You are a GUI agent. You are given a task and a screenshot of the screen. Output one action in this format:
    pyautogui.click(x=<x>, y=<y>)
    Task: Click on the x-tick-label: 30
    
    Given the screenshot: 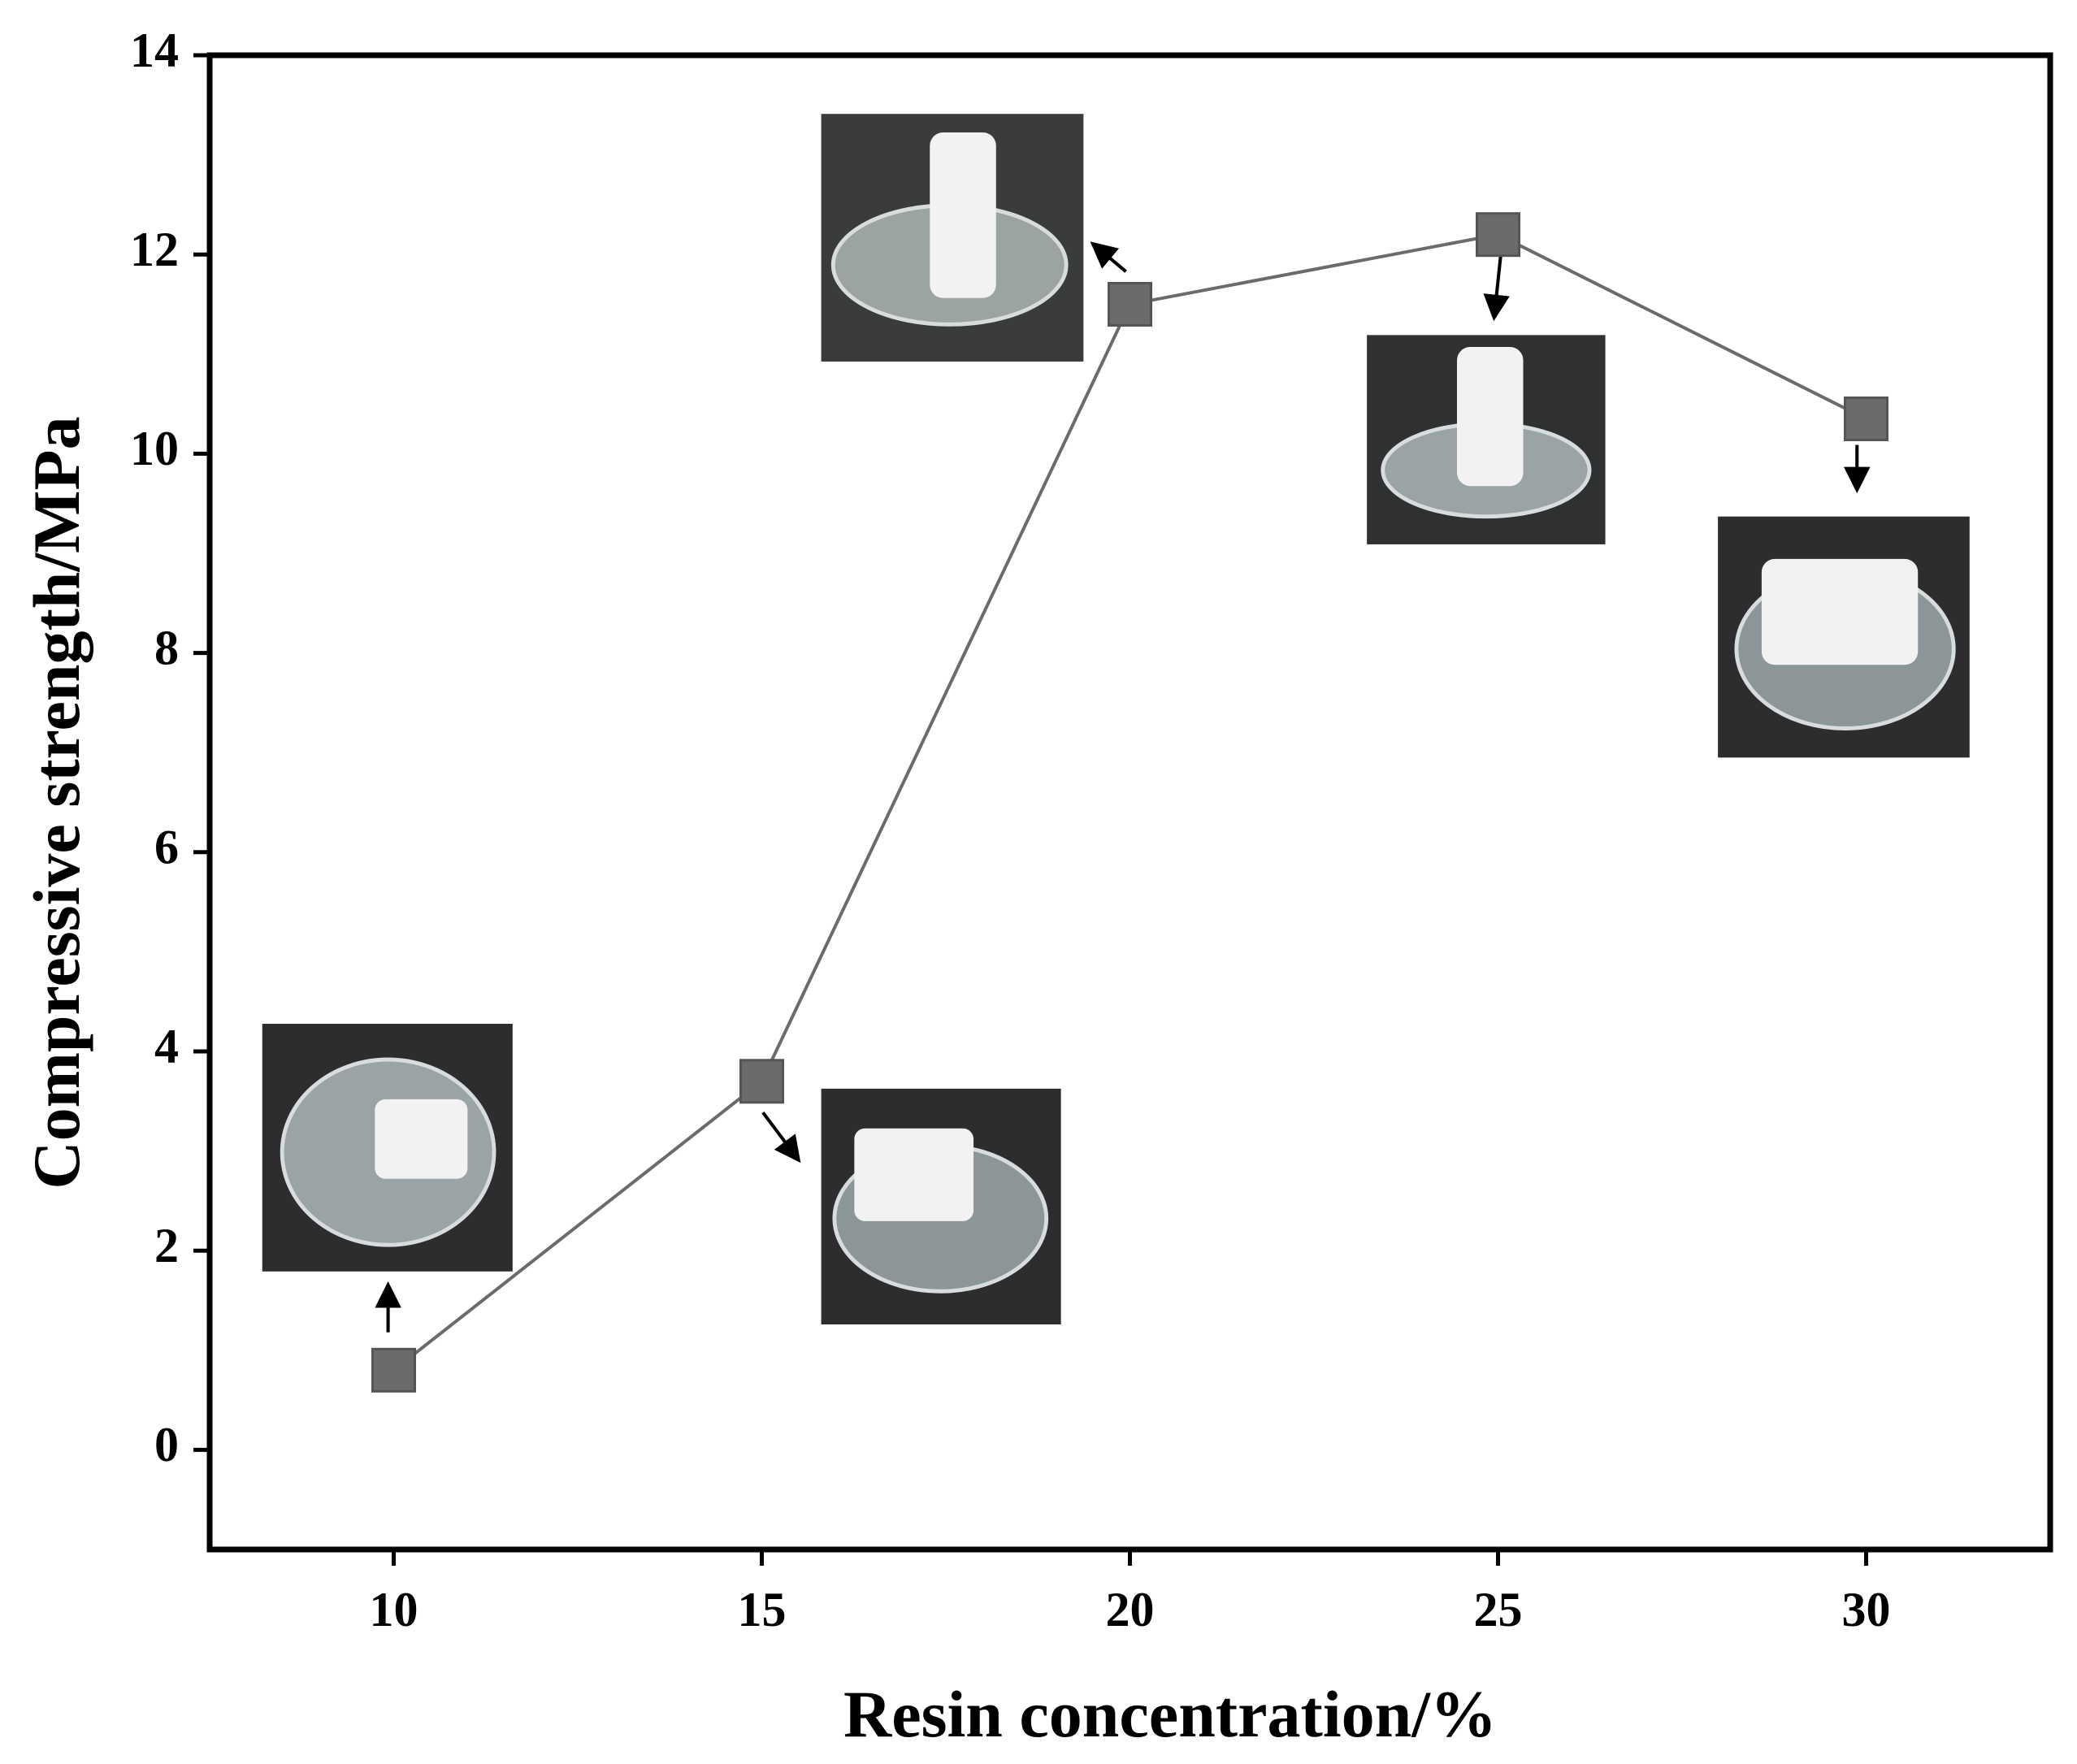 What is the action you would take?
    pyautogui.click(x=1867, y=1609)
    